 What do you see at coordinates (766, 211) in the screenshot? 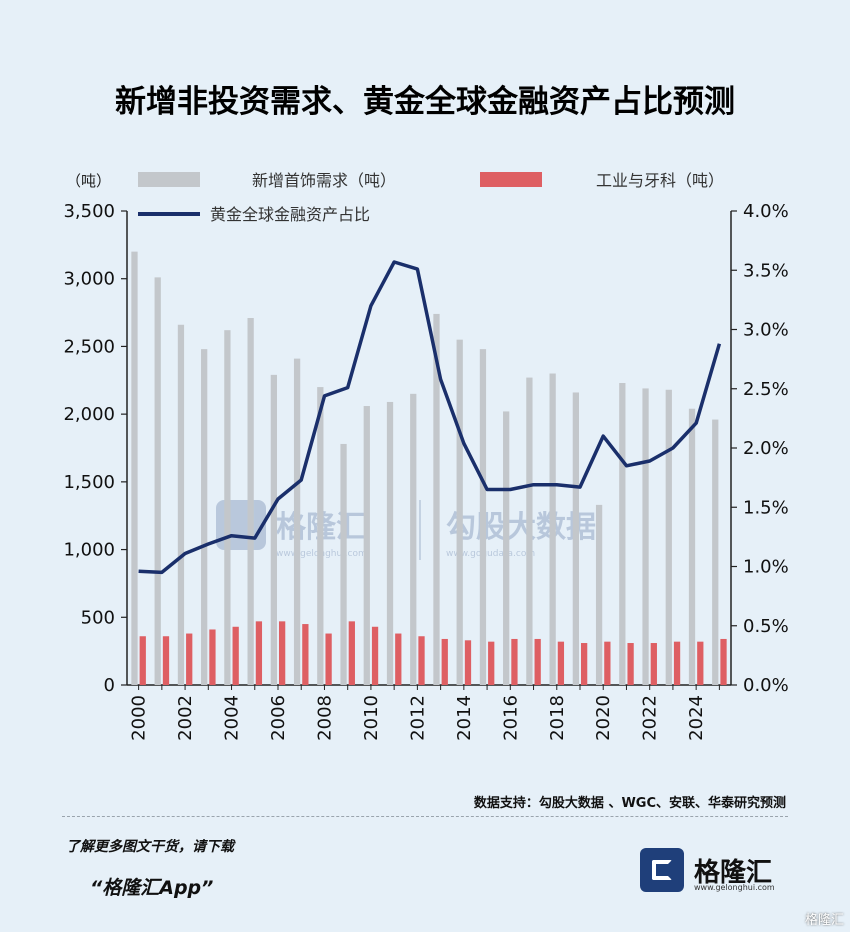
I see `y-right-tick-label: 4.0%` at bounding box center [766, 211].